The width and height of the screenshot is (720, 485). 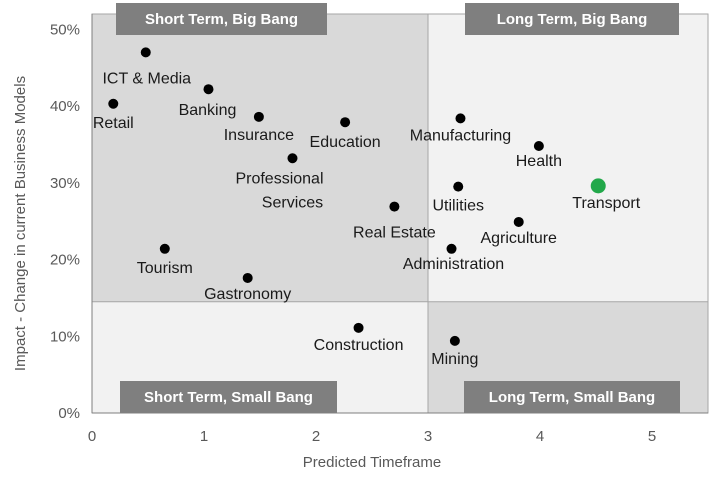 I want to click on data-label: Gastronomy, so click(x=247, y=294).